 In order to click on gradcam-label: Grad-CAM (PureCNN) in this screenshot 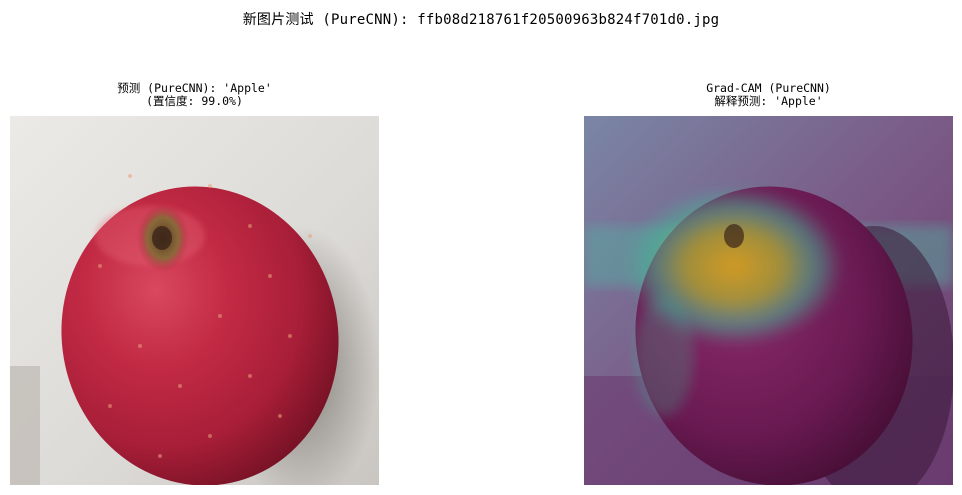, I will do `click(768, 88)`.